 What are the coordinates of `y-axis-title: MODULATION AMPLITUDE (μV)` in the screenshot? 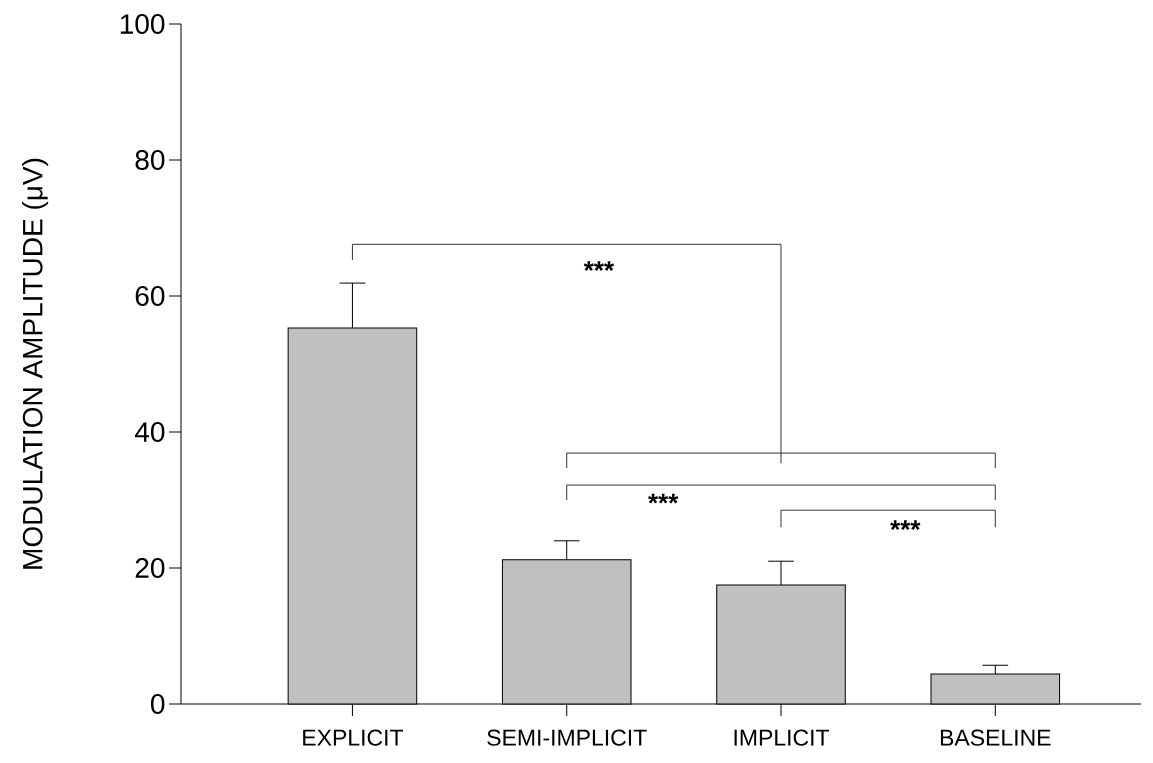 It's located at (35, 363).